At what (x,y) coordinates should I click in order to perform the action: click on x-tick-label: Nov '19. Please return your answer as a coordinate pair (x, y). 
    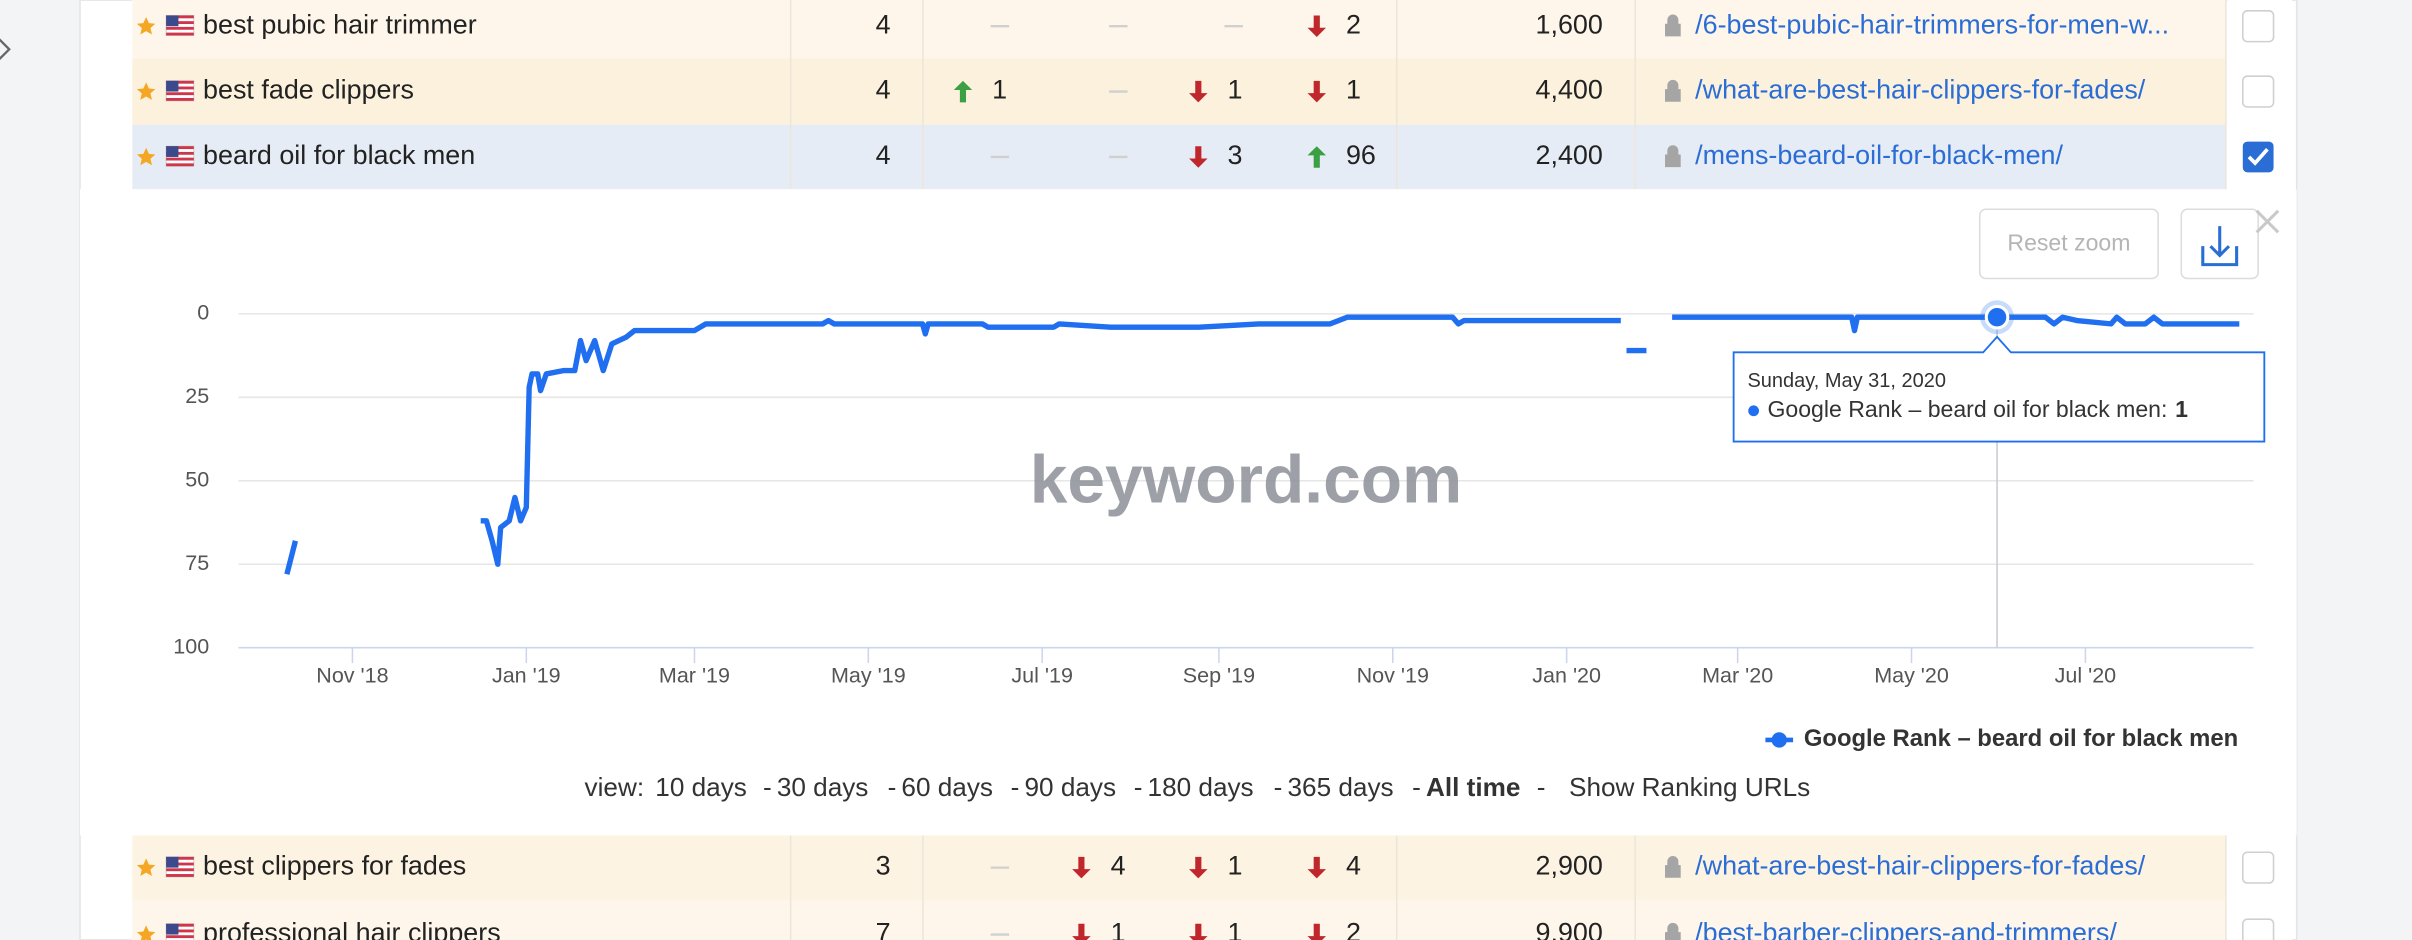
    Looking at the image, I should click on (1393, 676).